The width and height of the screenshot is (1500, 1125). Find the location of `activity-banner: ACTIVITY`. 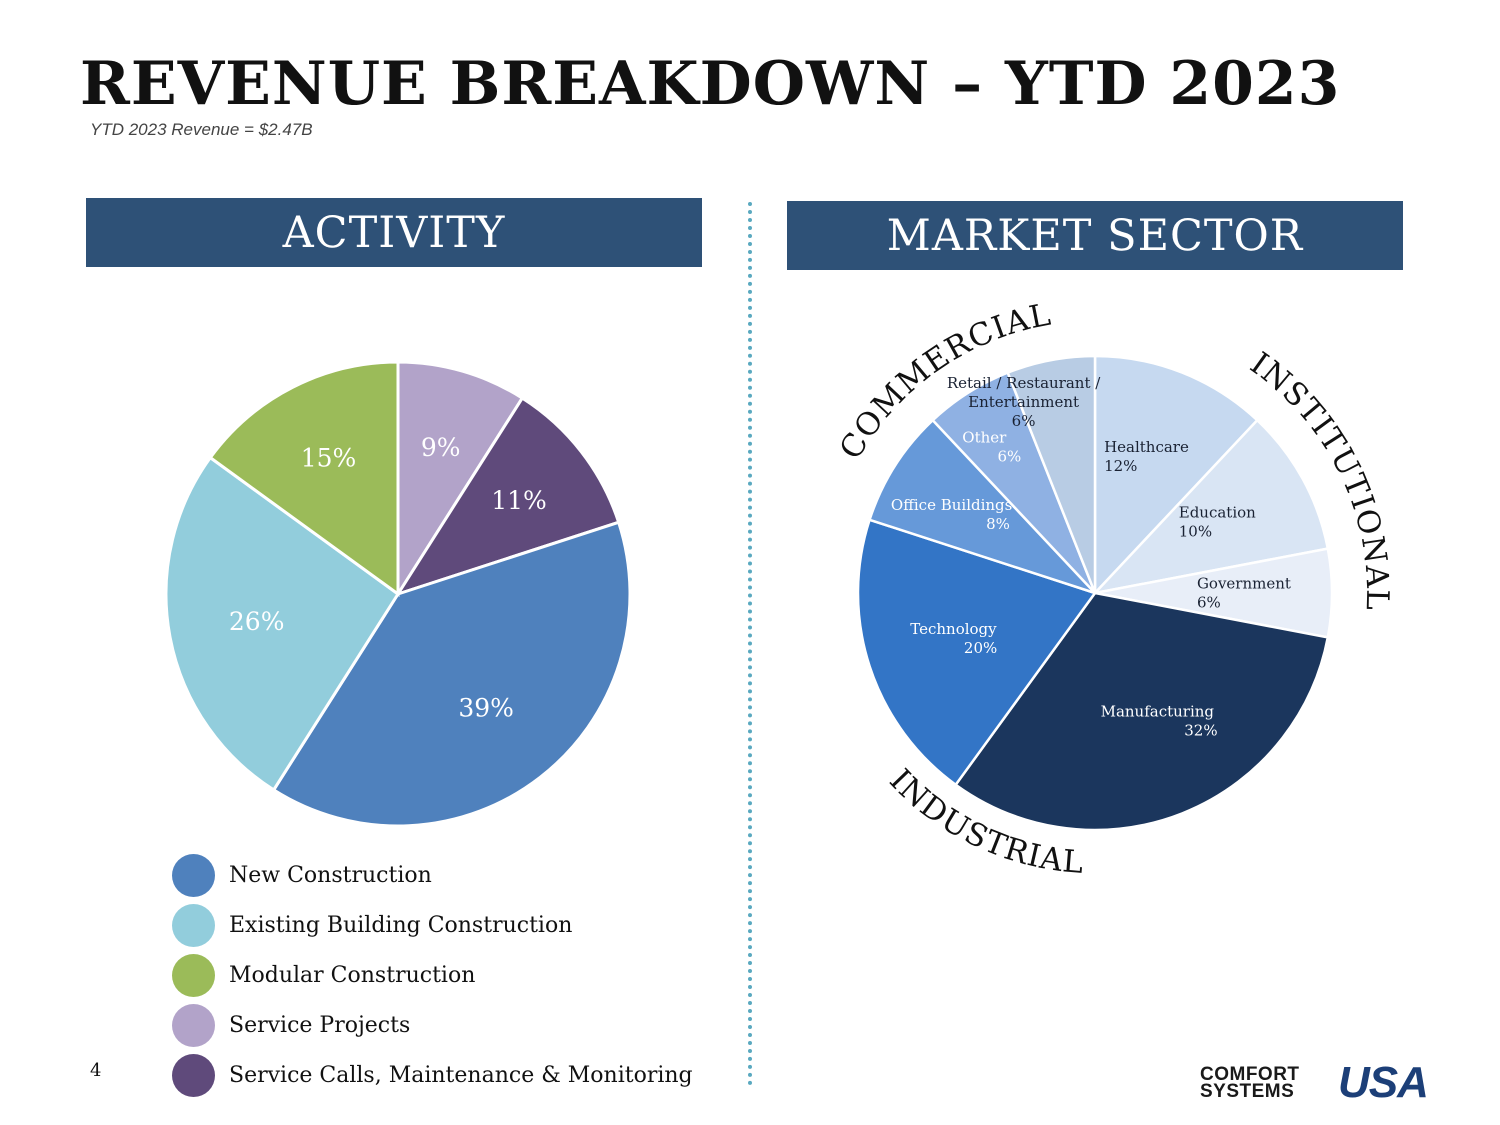

activity-banner: ACTIVITY is located at coordinates (394, 232).